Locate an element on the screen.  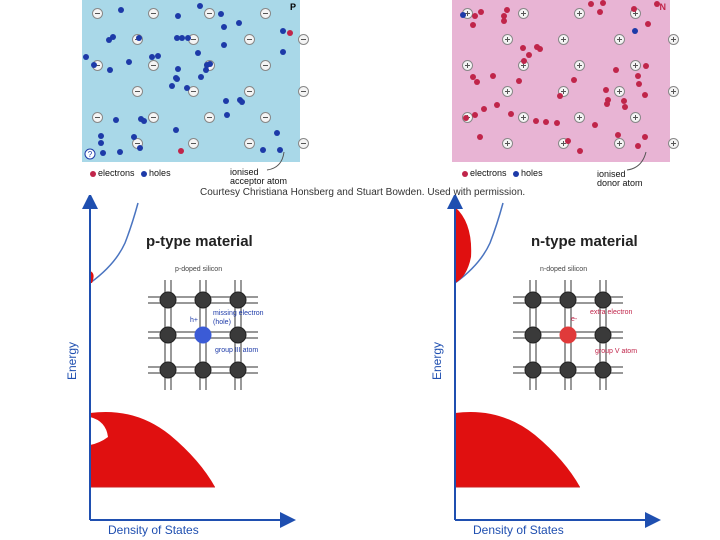
n-title: n-type material is located at coordinates (584, 241).